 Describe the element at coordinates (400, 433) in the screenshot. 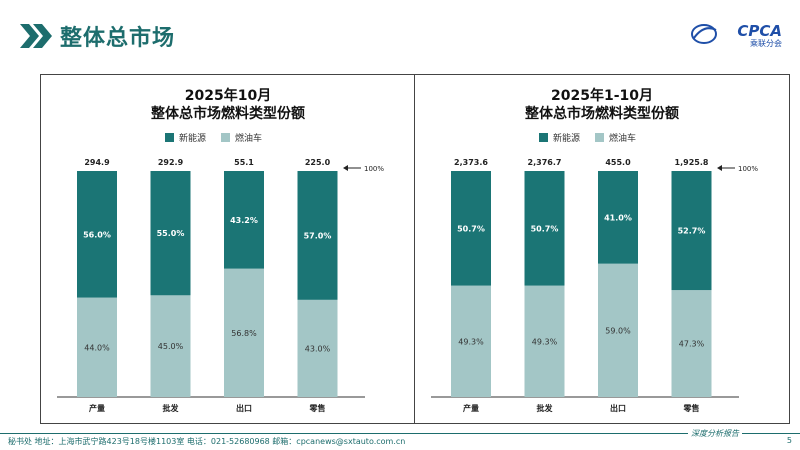

I see `footer-divider` at that location.